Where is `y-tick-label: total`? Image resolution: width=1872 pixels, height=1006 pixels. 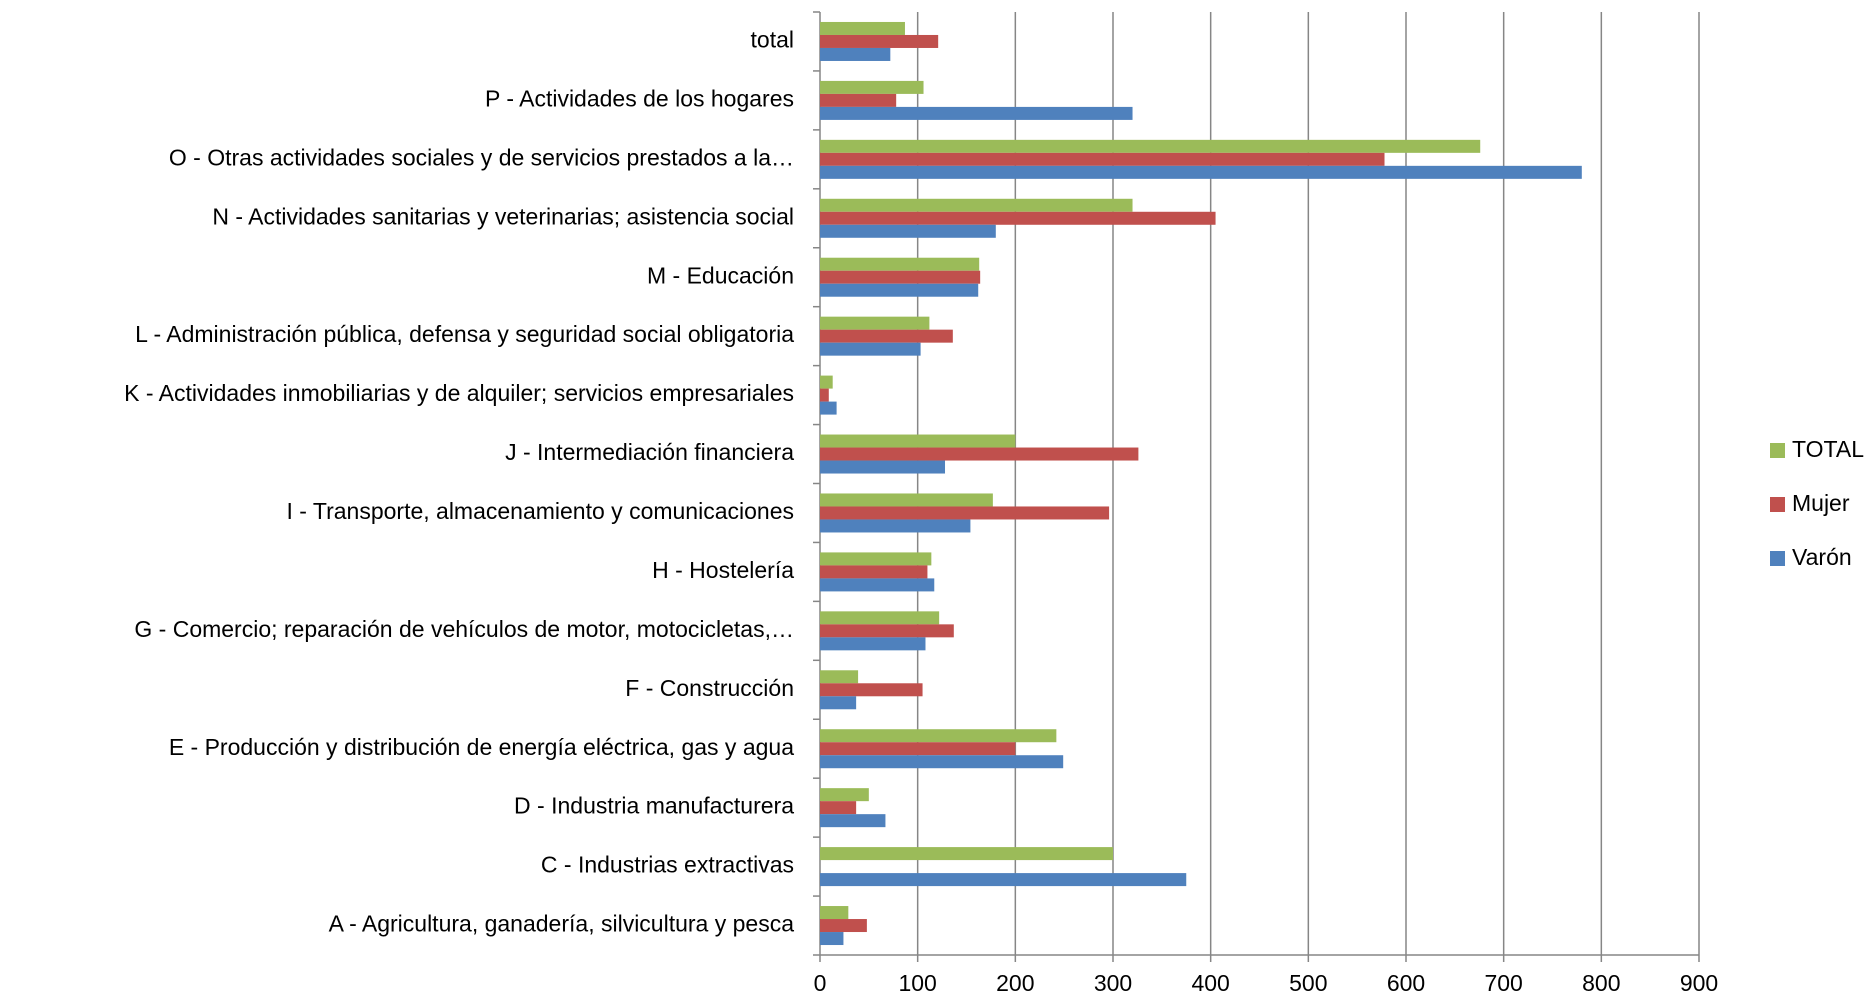
y-tick-label: total is located at coordinates (772, 40).